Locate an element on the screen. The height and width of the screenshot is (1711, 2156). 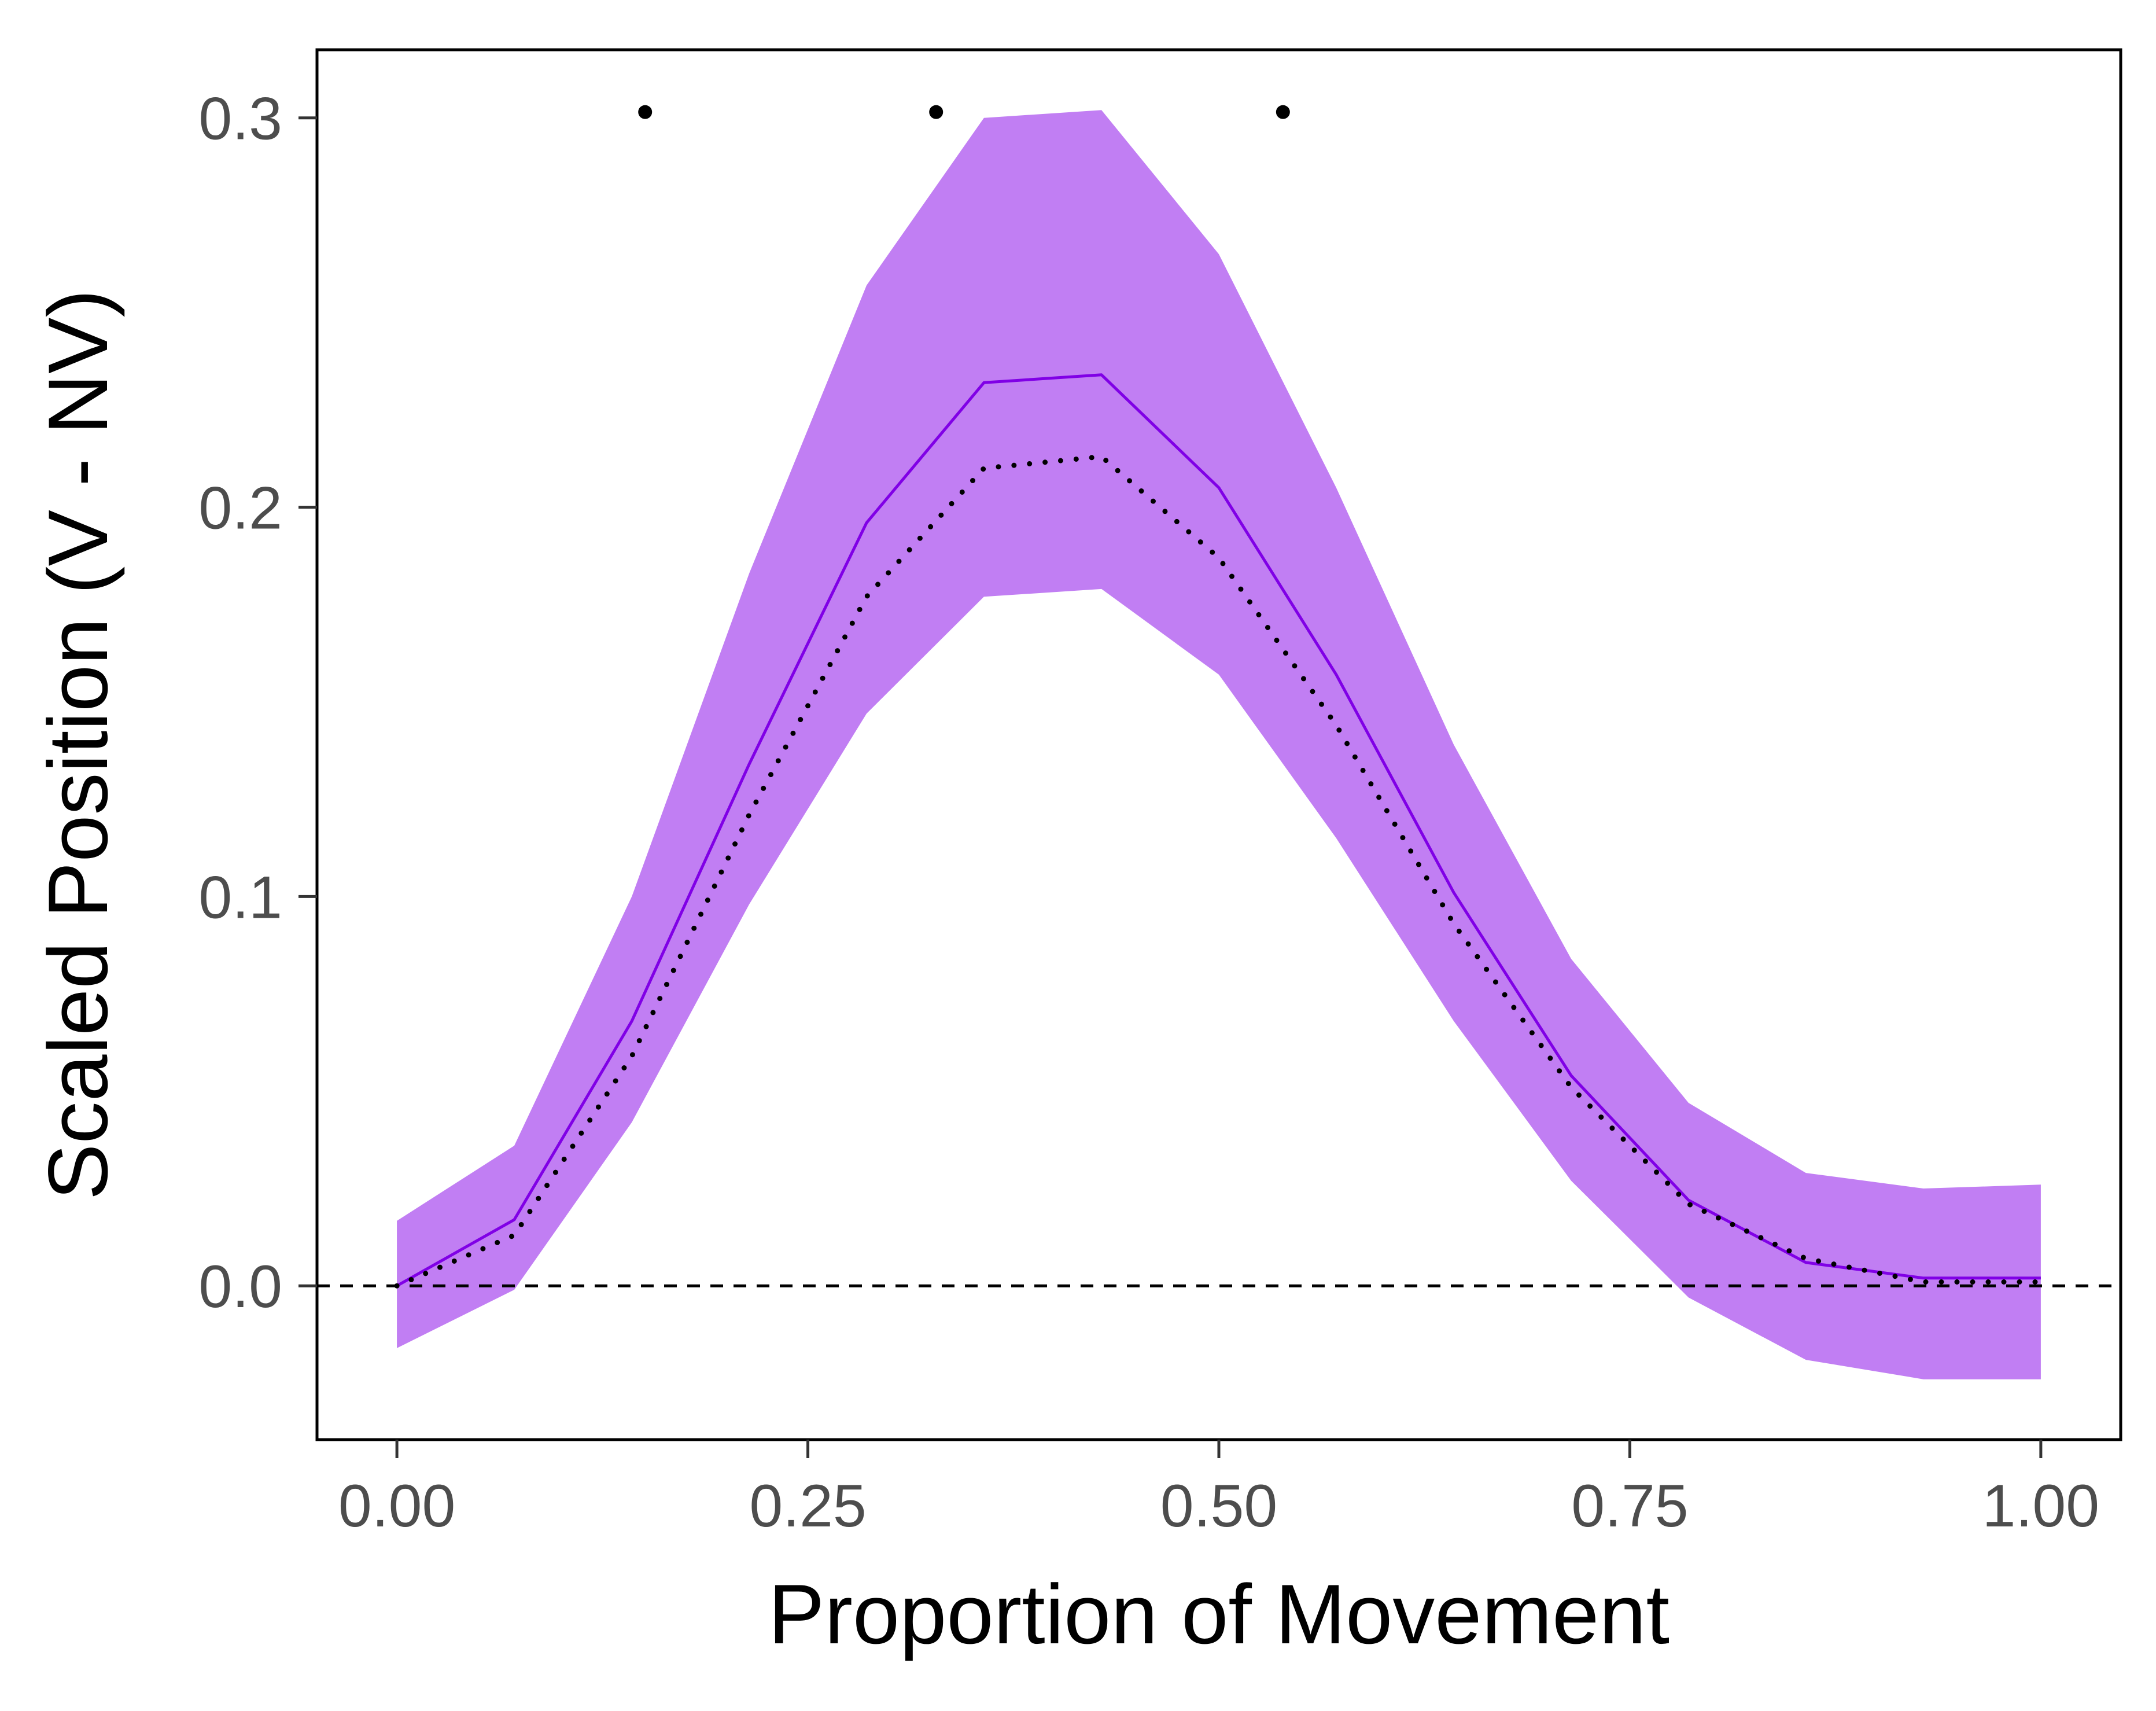
x-tick-label: 0.75 is located at coordinates (1629, 1506).